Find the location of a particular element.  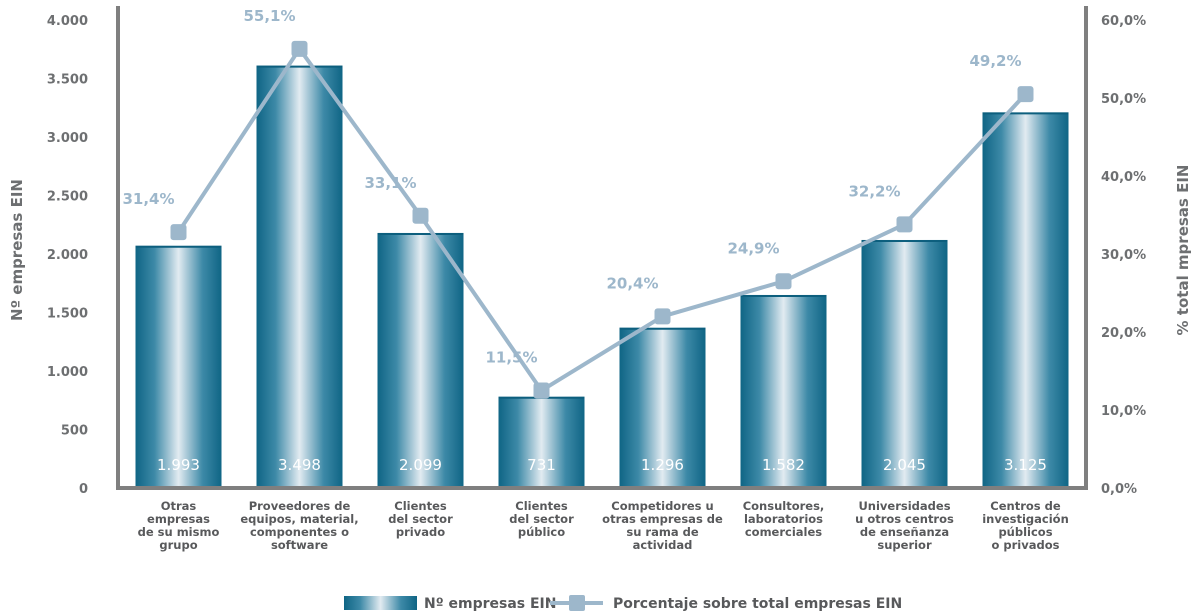

category-label-line: actividad is located at coordinates (663, 545).